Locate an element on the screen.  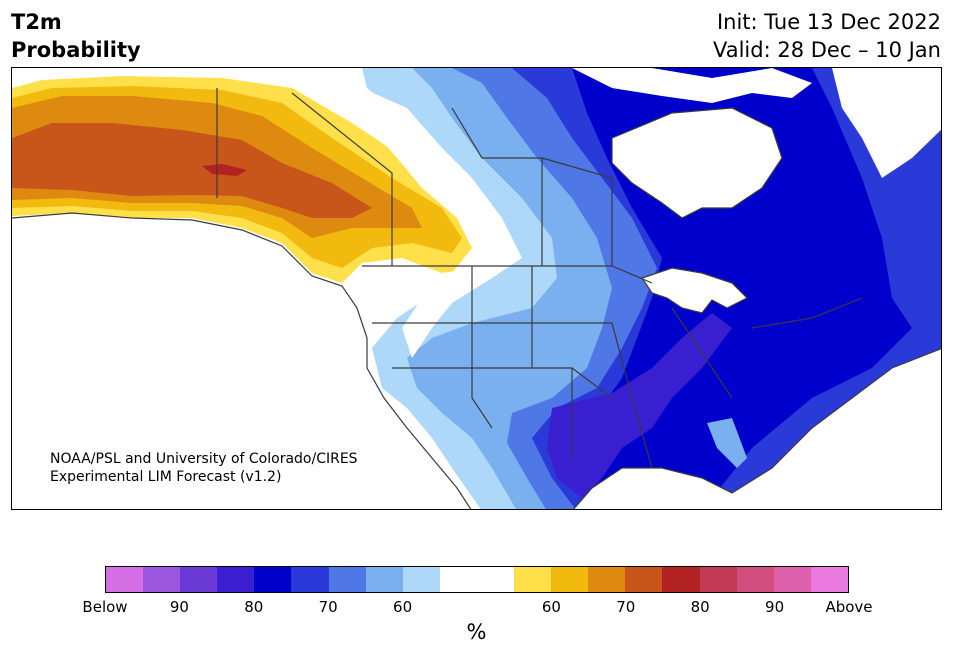
map-title: T2m Probability is located at coordinates (76, 36).